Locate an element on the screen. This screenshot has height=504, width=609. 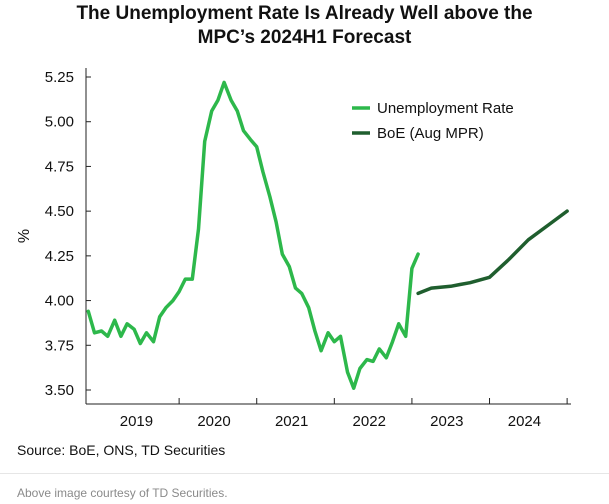
x-tick-label-2022: 2022 is located at coordinates (369, 421).